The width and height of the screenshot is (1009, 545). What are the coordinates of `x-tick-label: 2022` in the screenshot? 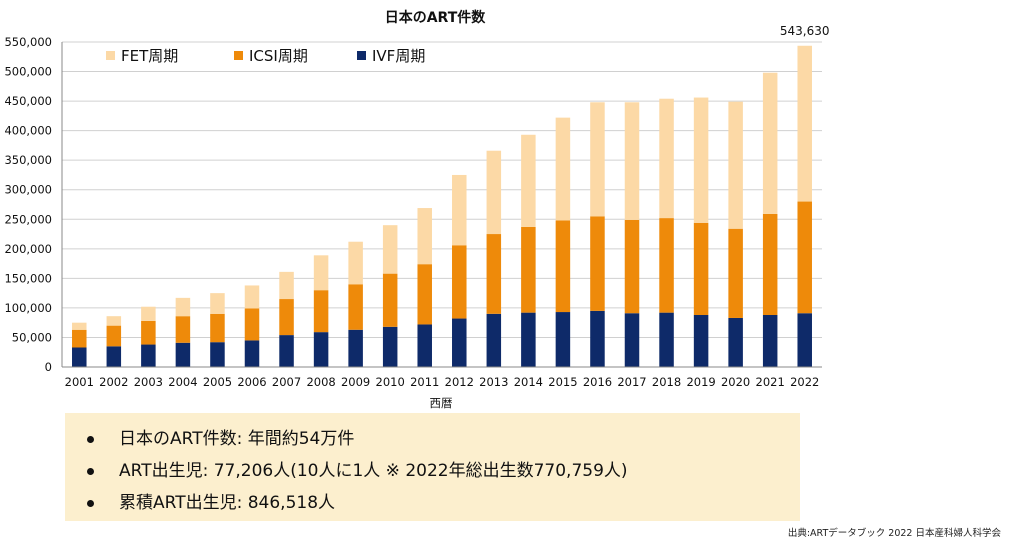 It's located at (804, 382).